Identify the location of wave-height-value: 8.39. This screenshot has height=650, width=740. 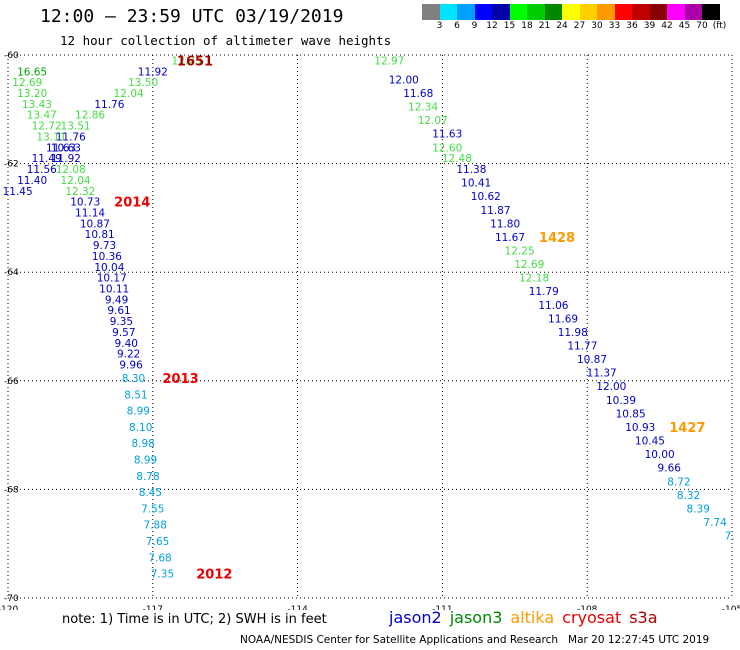
(698, 509).